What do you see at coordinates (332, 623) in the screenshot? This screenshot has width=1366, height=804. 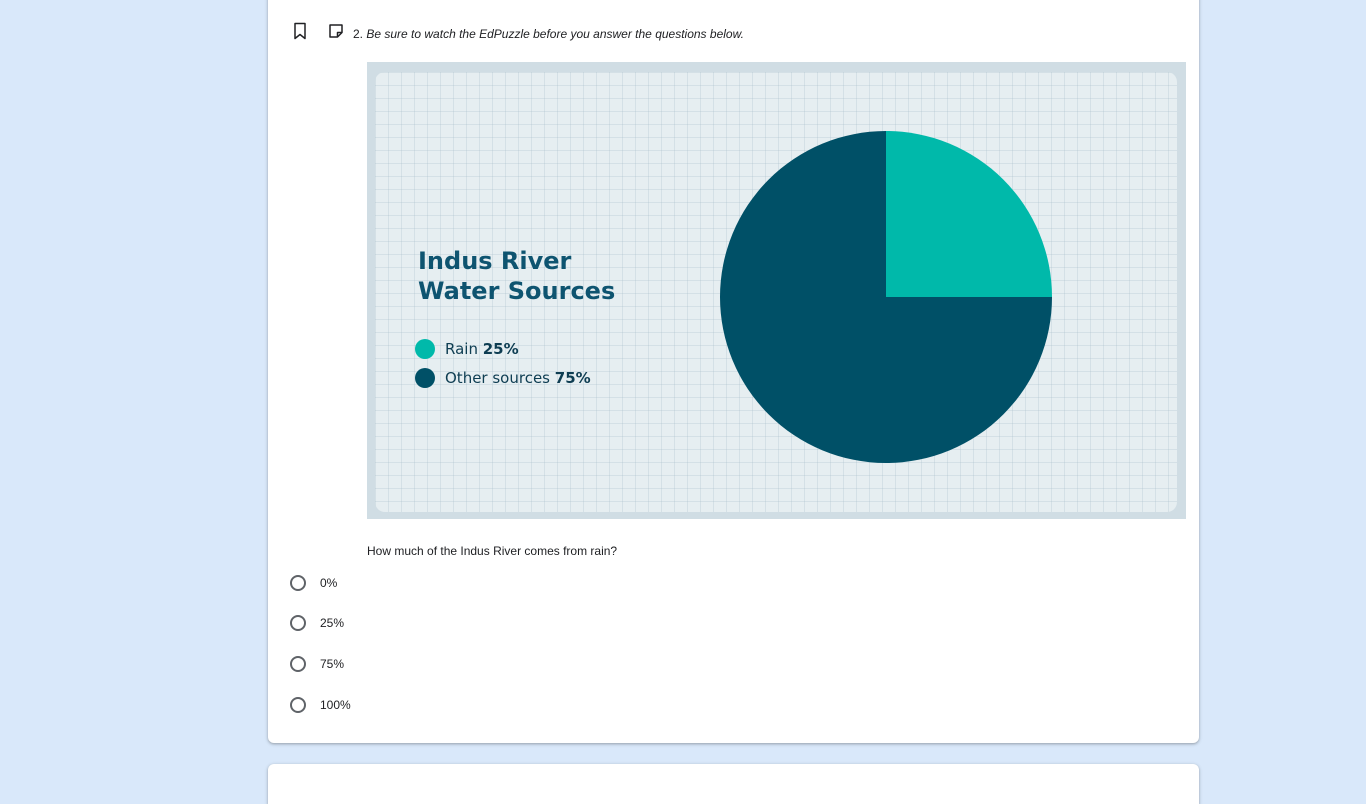 I see `answer-option-label: 25%` at bounding box center [332, 623].